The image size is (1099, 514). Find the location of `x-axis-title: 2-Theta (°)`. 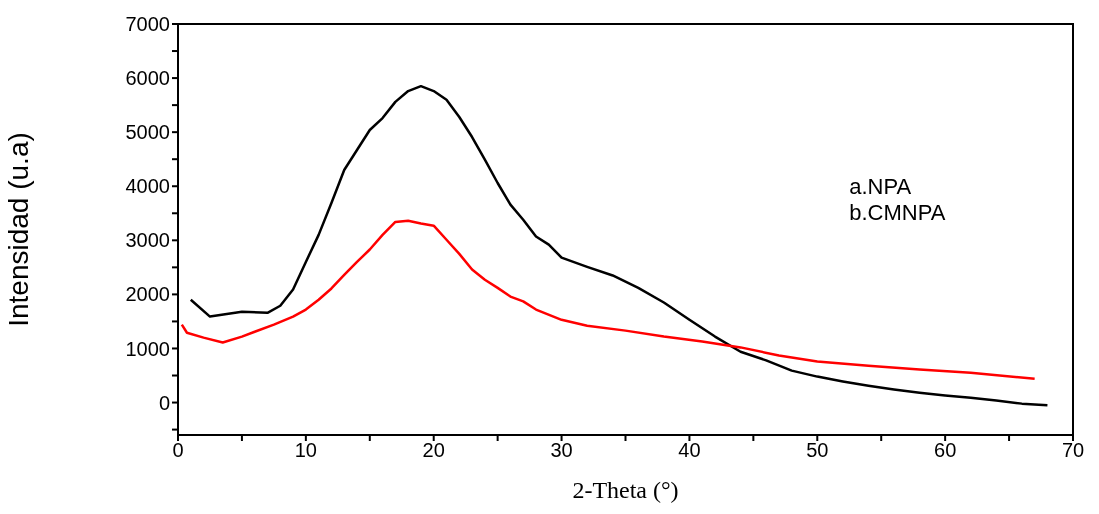

x-axis-title: 2-Theta (°) is located at coordinates (625, 490).